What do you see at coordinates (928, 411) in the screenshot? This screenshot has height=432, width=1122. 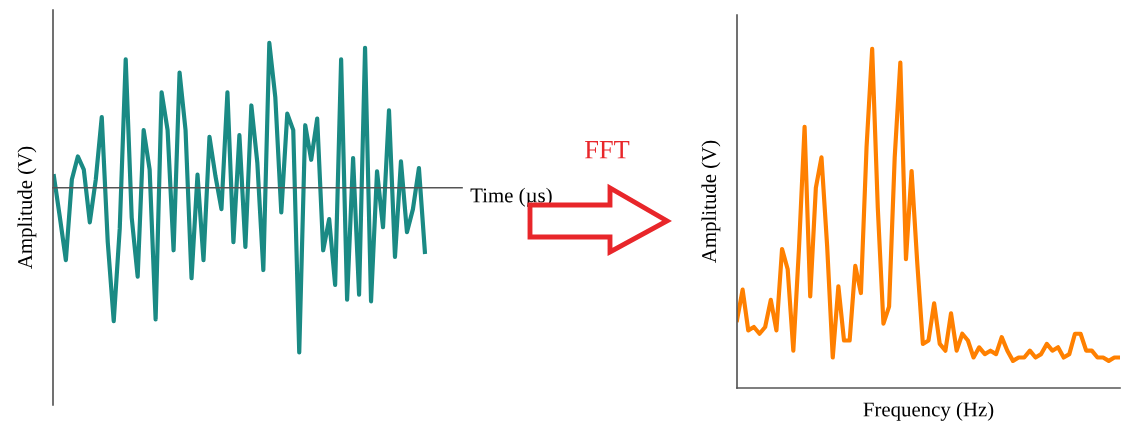 I see `x-axis-title: Frequency (Hz)` at bounding box center [928, 411].